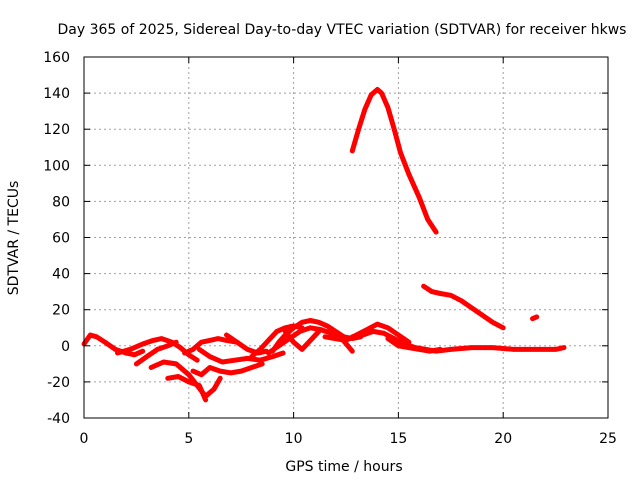 This screenshot has width=640, height=480. What do you see at coordinates (14, 238) in the screenshot?
I see `y-axis-label: SDTVAR / TECUs` at bounding box center [14, 238].